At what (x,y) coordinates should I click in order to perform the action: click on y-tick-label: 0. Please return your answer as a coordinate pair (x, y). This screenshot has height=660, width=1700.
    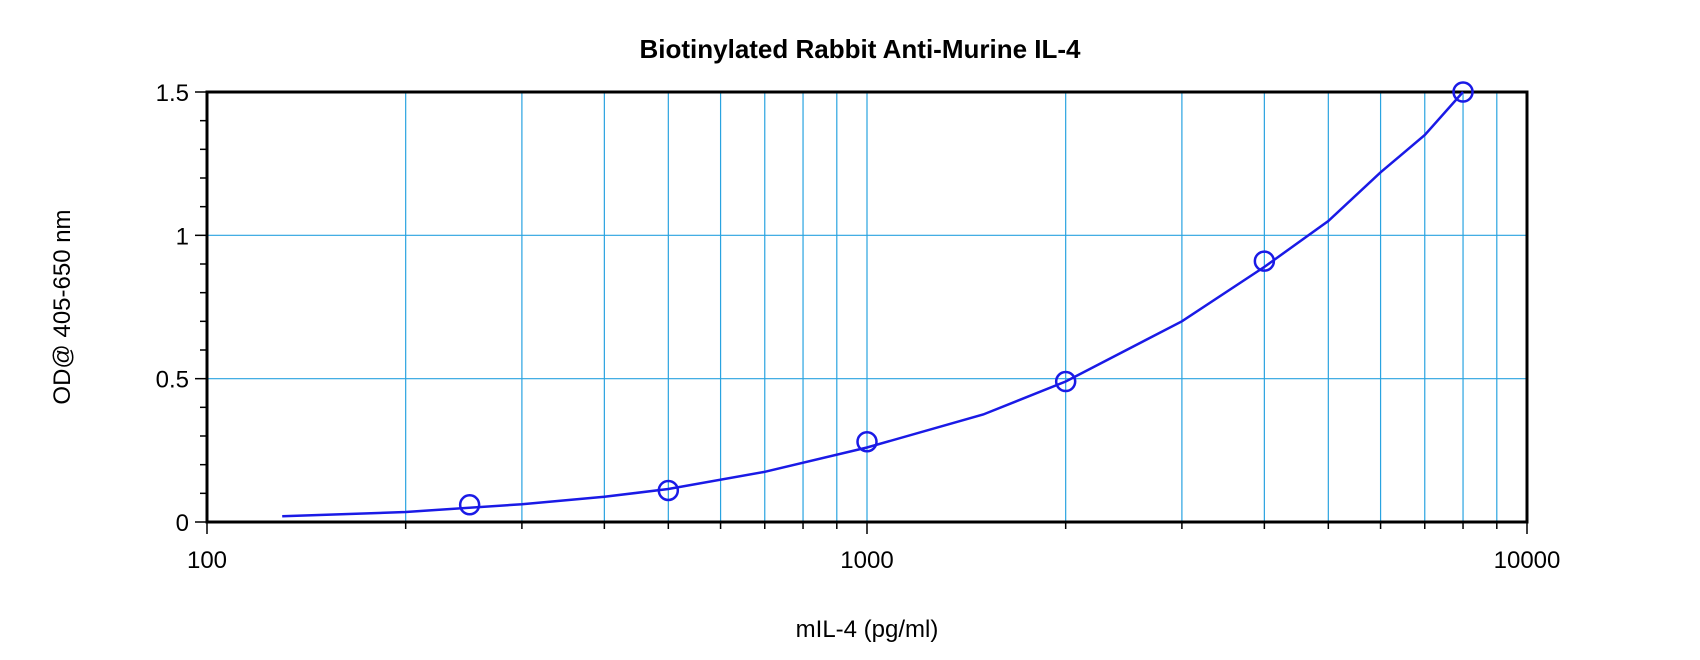
    Looking at the image, I should click on (182, 523).